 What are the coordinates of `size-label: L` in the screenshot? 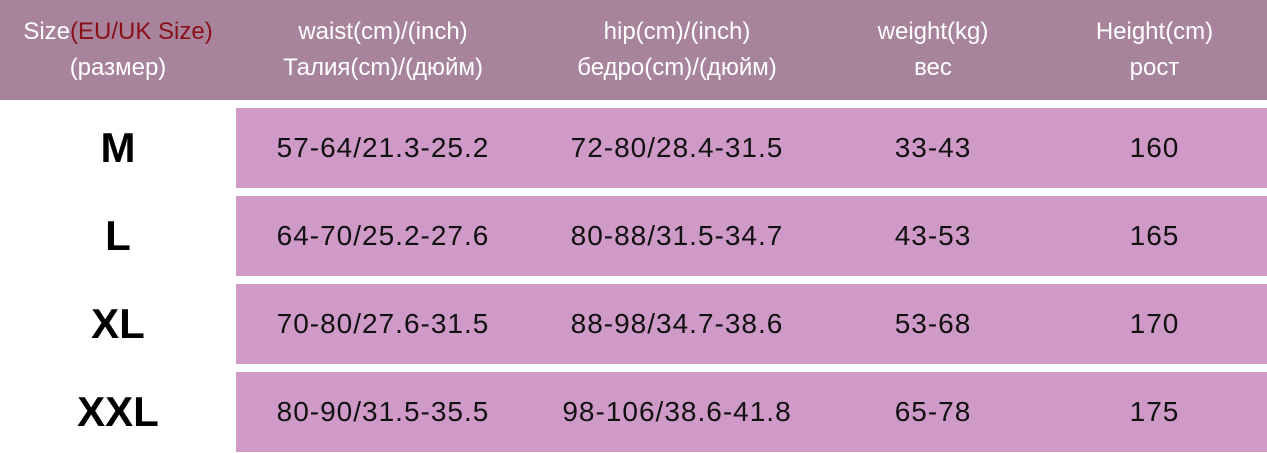 It's located at (118, 235).